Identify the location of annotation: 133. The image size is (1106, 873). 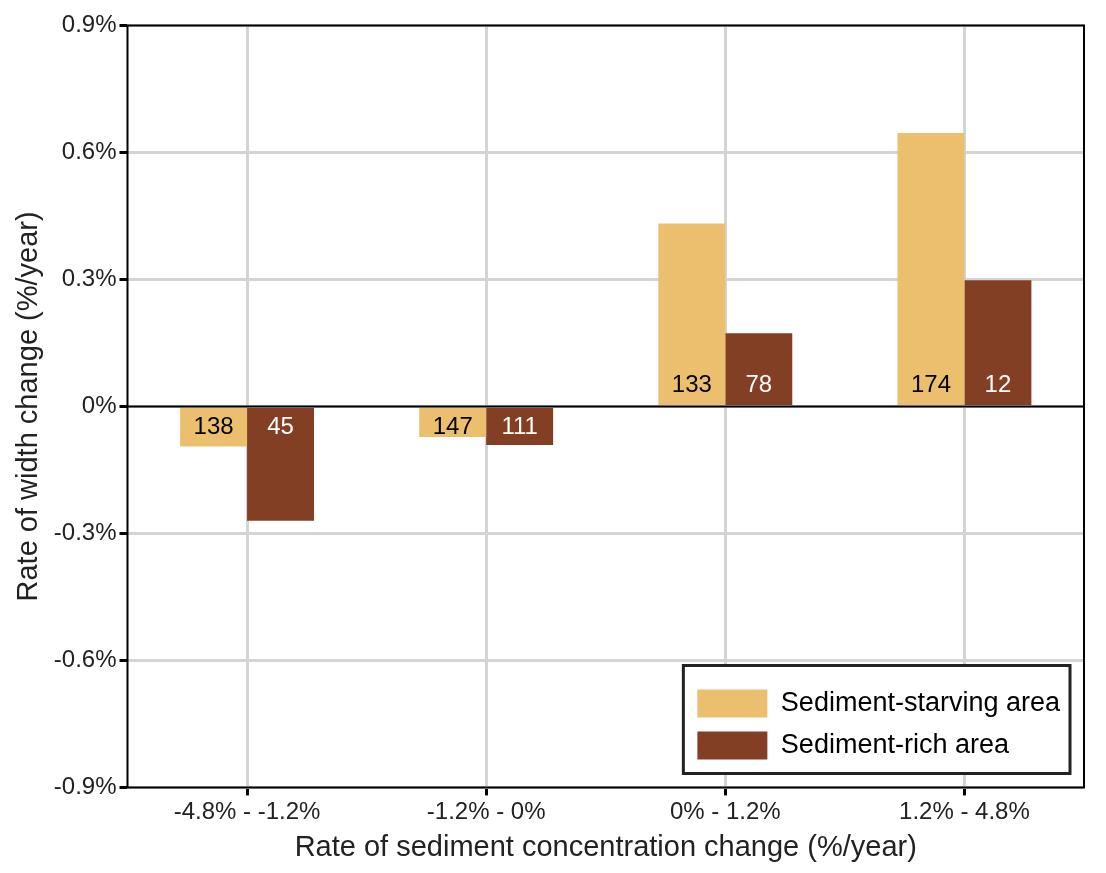
(691, 383).